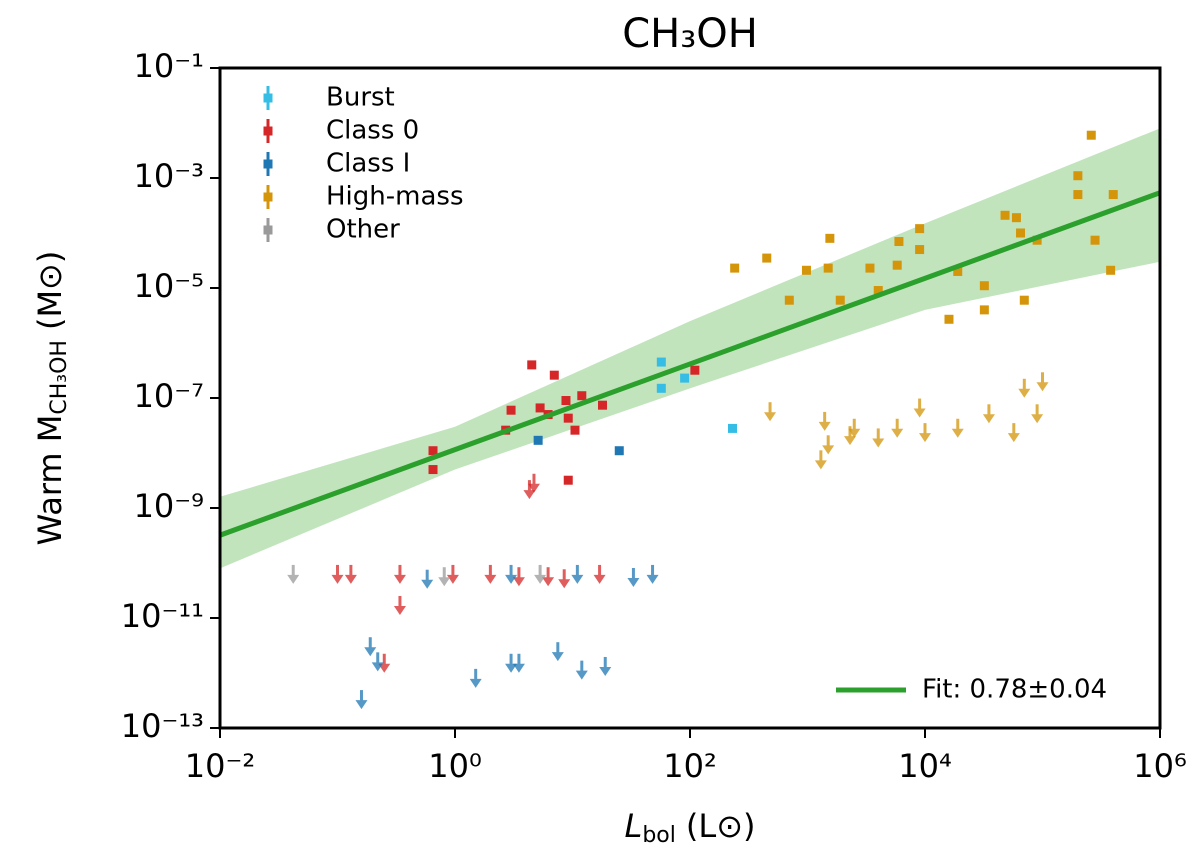 This screenshot has width=1200, height=862. What do you see at coordinates (1160, 766) in the screenshot?
I see `x-tick-label: 10⁶` at bounding box center [1160, 766].